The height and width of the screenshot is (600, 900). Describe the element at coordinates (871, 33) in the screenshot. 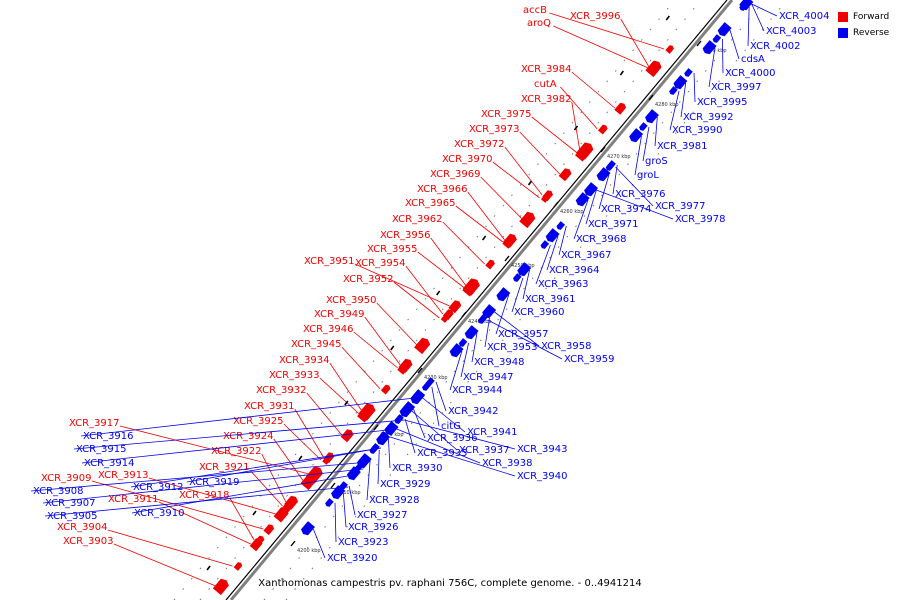

I see `legend-label-reverse: Reverse` at that location.